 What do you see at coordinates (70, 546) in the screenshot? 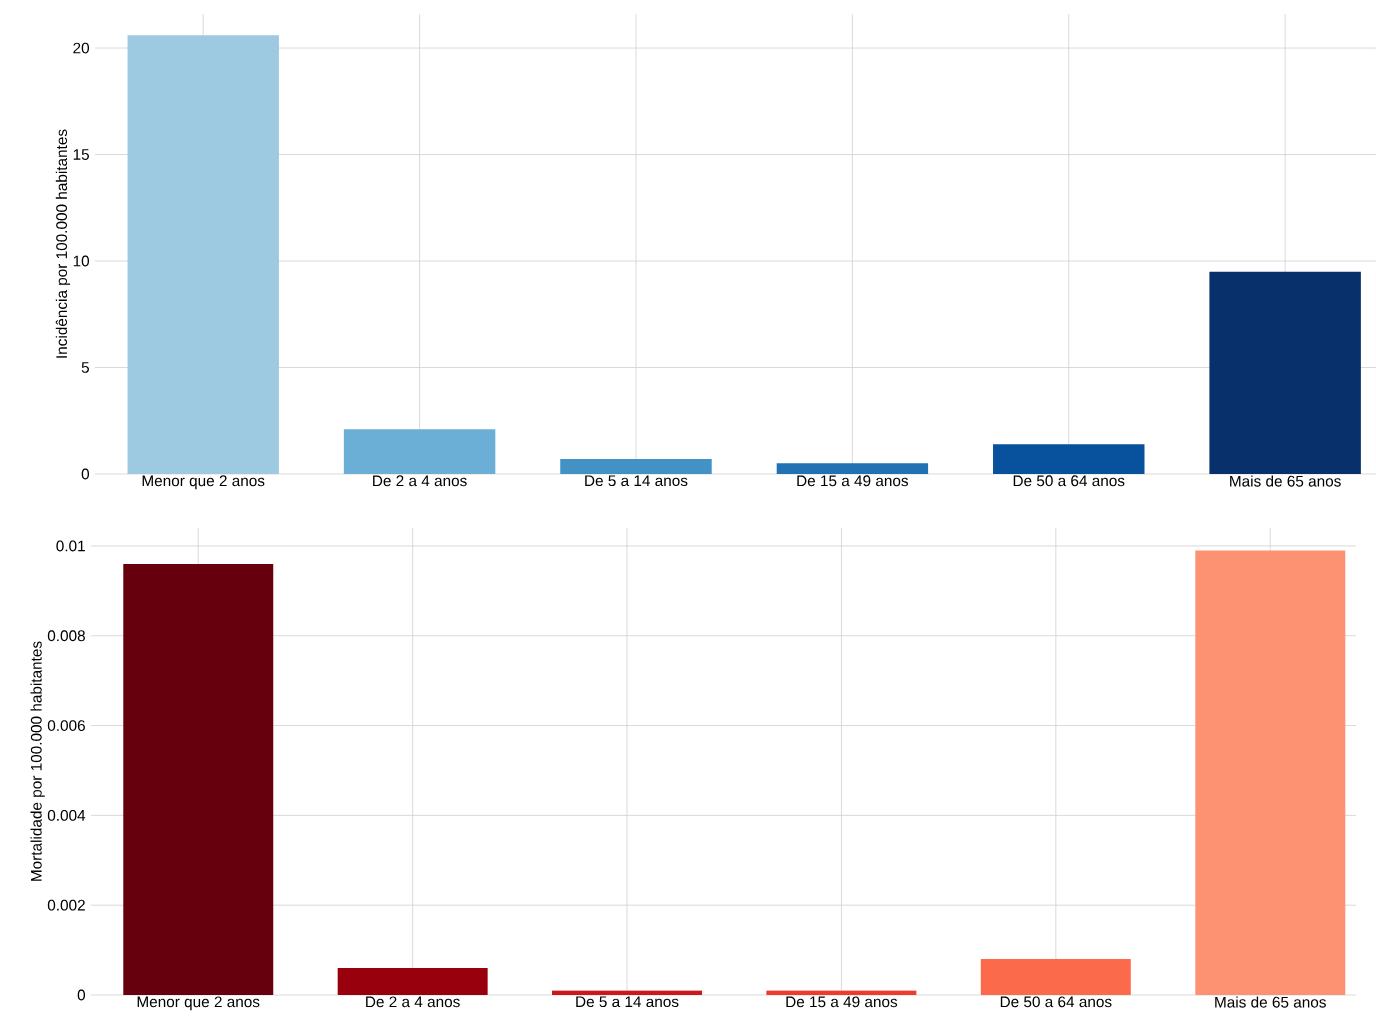
I see `y-tick-label: 0.01` at bounding box center [70, 546].